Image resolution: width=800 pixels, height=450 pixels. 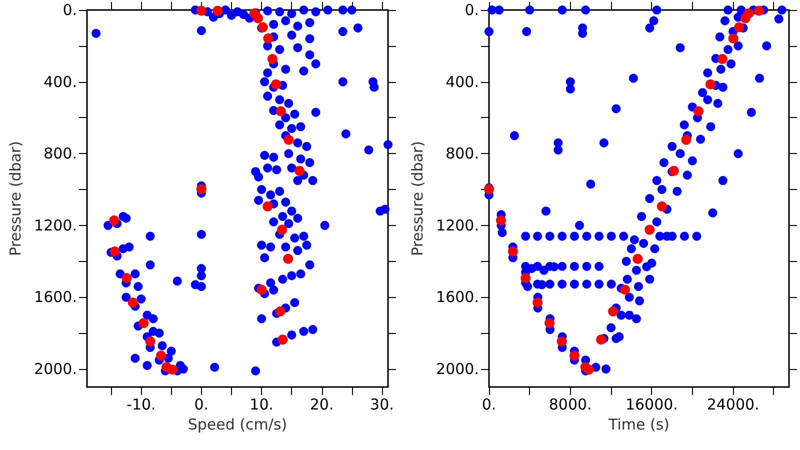 What do you see at coordinates (733, 405) in the screenshot?
I see `x-tick-label: 24000.` at bounding box center [733, 405].